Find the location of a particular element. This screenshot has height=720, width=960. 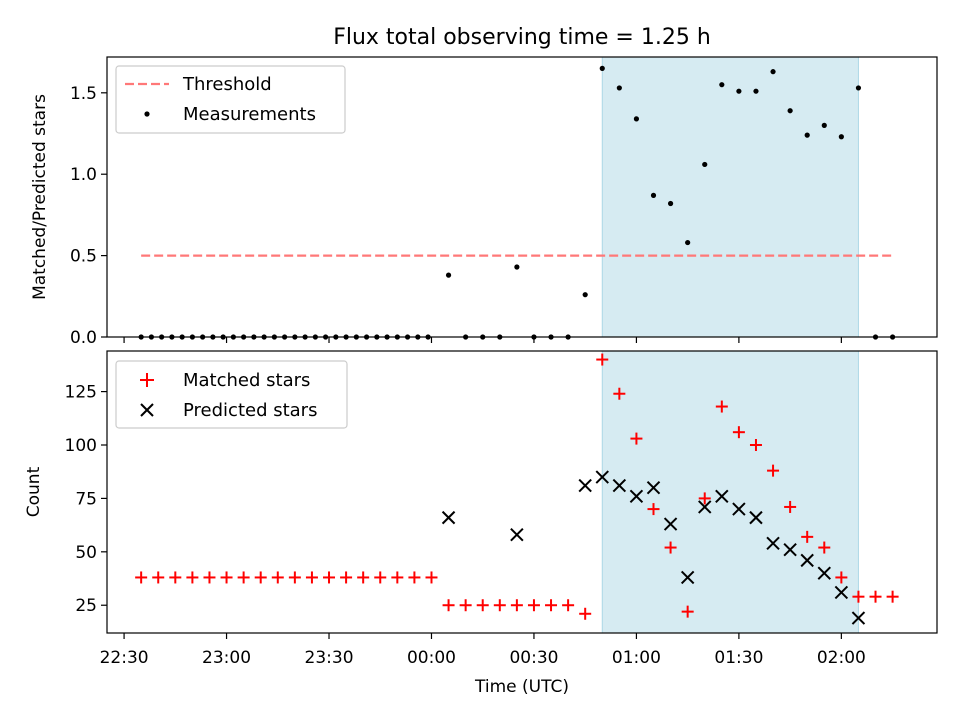

y-tick-label: 125 is located at coordinates (81, 393).